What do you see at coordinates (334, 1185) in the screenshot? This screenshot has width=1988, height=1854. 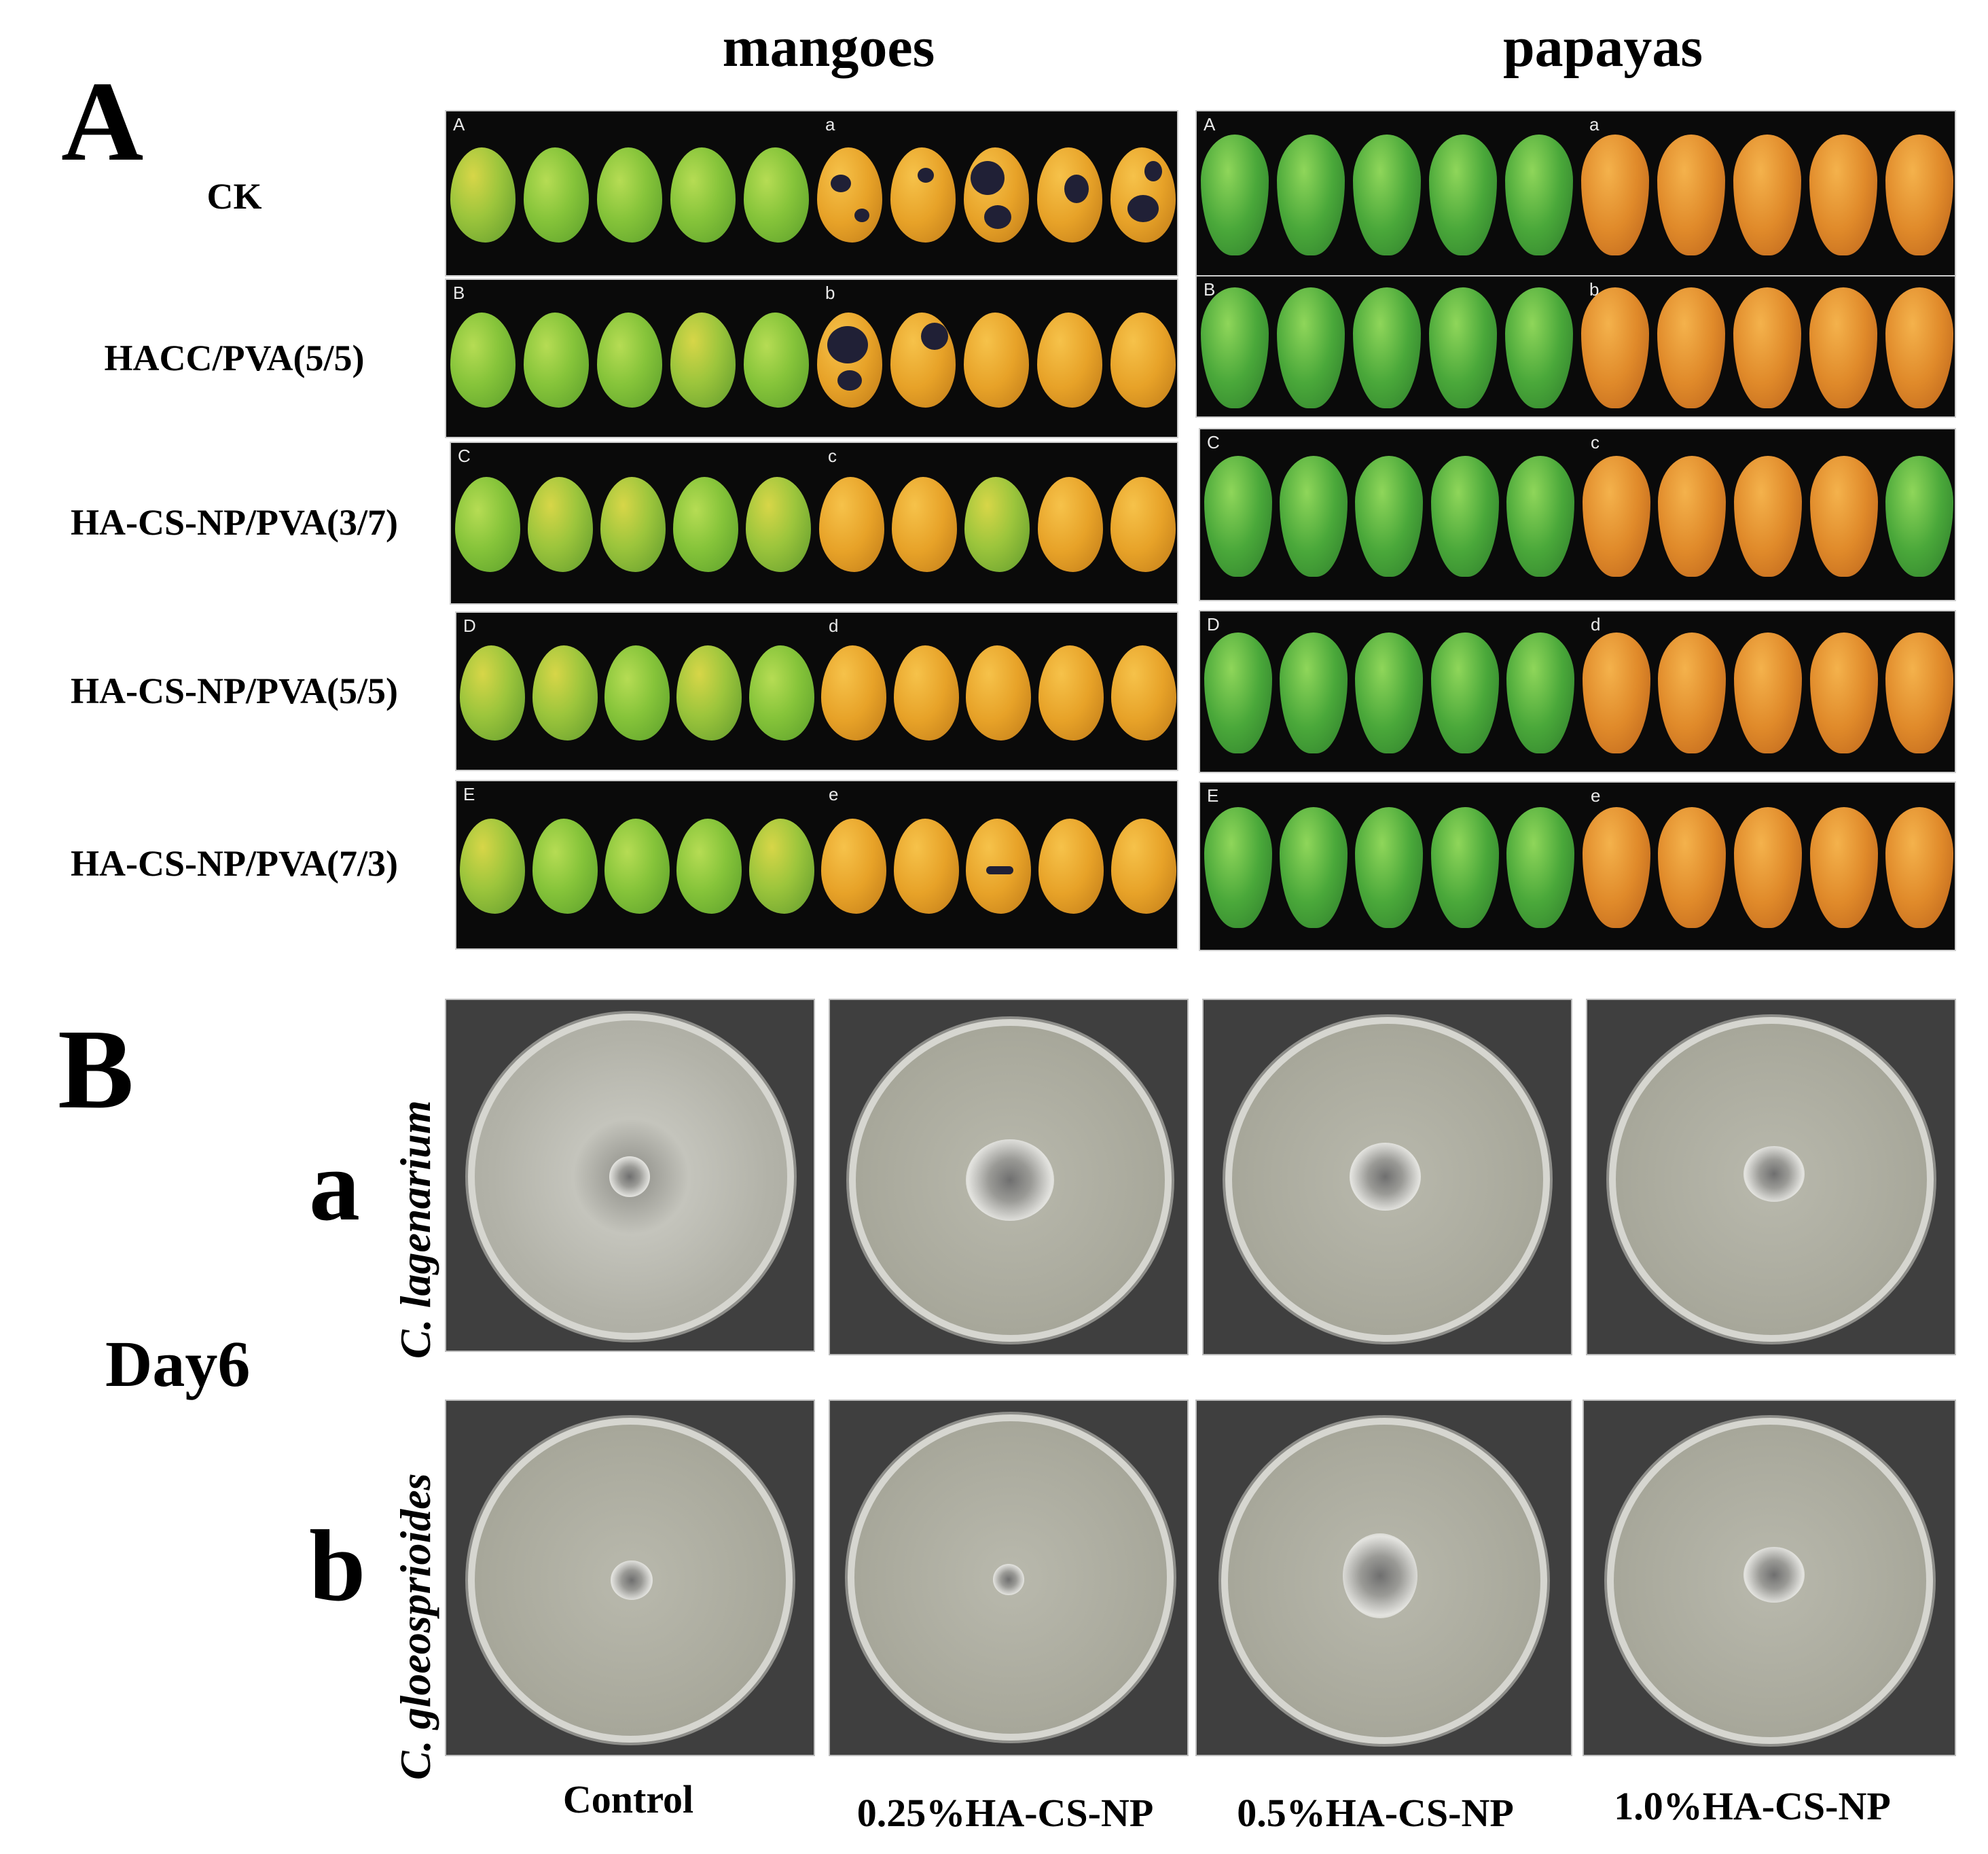 I see `row-letter-a: a` at bounding box center [334, 1185].